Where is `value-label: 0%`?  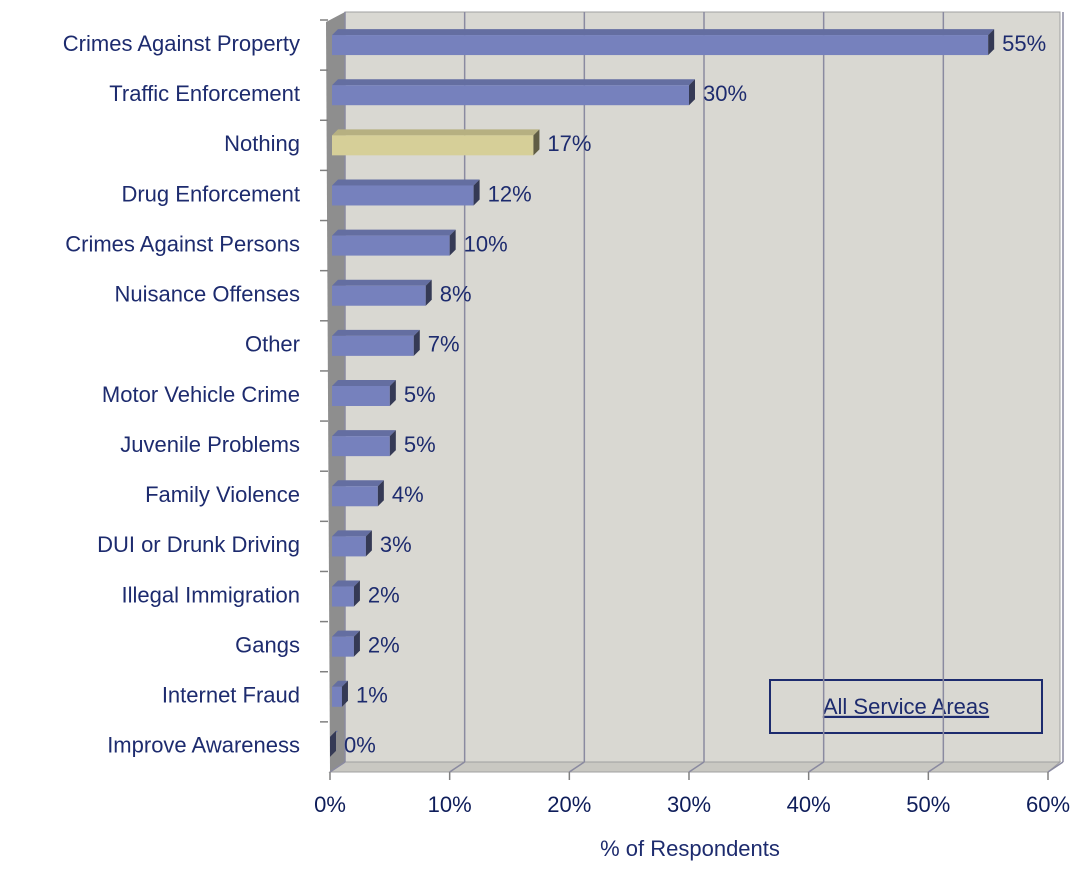 value-label: 0% is located at coordinates (360, 745).